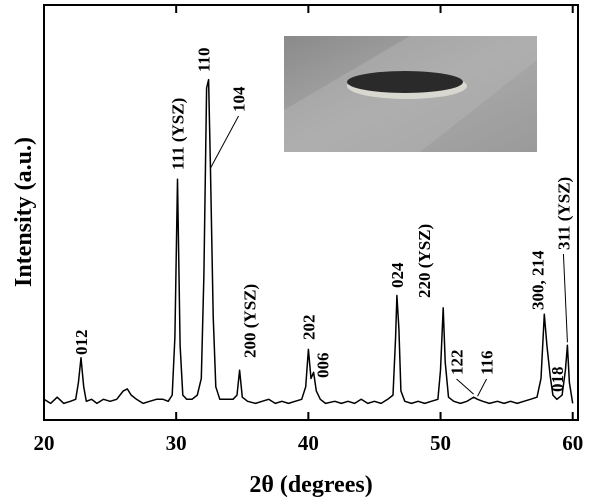 This screenshot has width=591, height=501. I want to click on peak-label: 110, so click(204, 59).